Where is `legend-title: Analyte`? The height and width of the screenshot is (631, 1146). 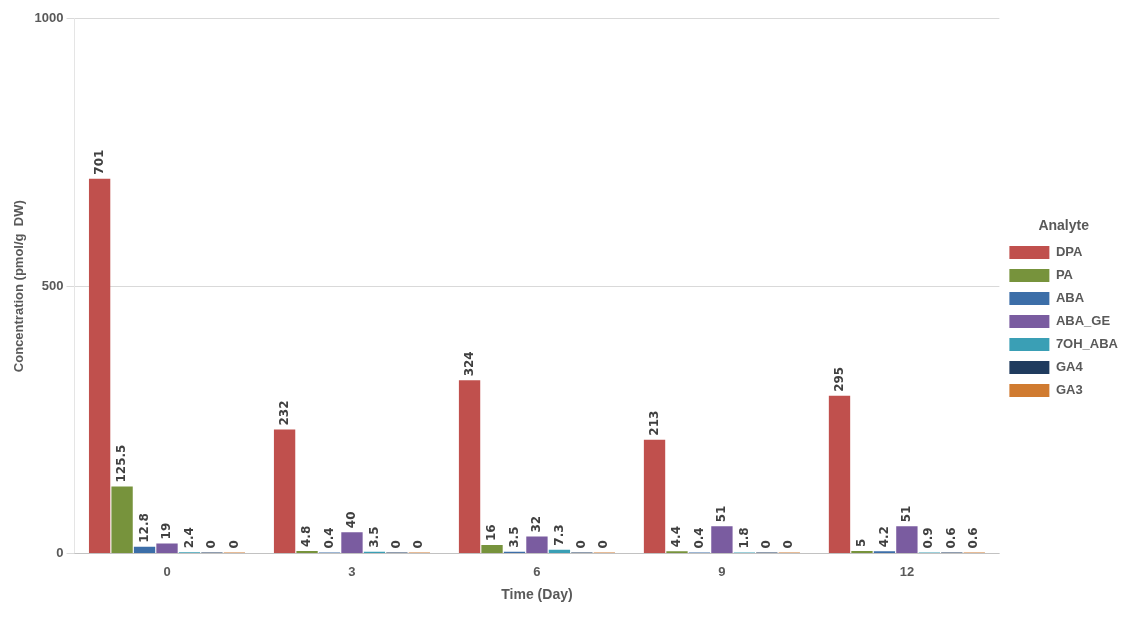 legend-title: Analyte is located at coordinates (1064, 224).